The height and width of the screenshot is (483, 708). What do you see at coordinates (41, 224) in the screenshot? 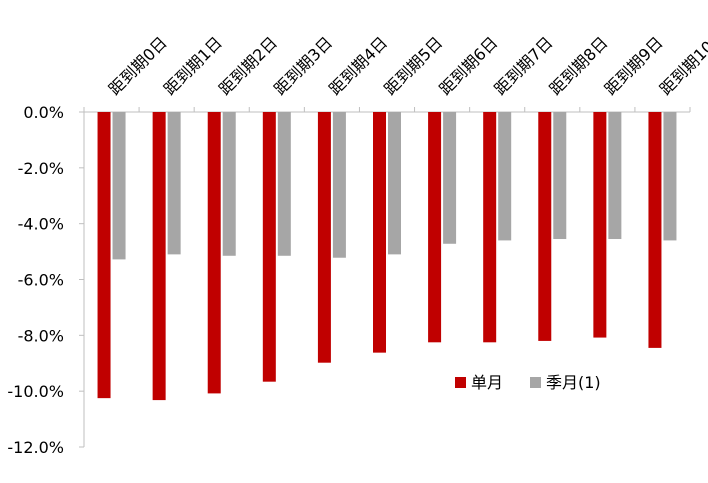
I see `y-tick-label: -4.0%` at bounding box center [41, 224].